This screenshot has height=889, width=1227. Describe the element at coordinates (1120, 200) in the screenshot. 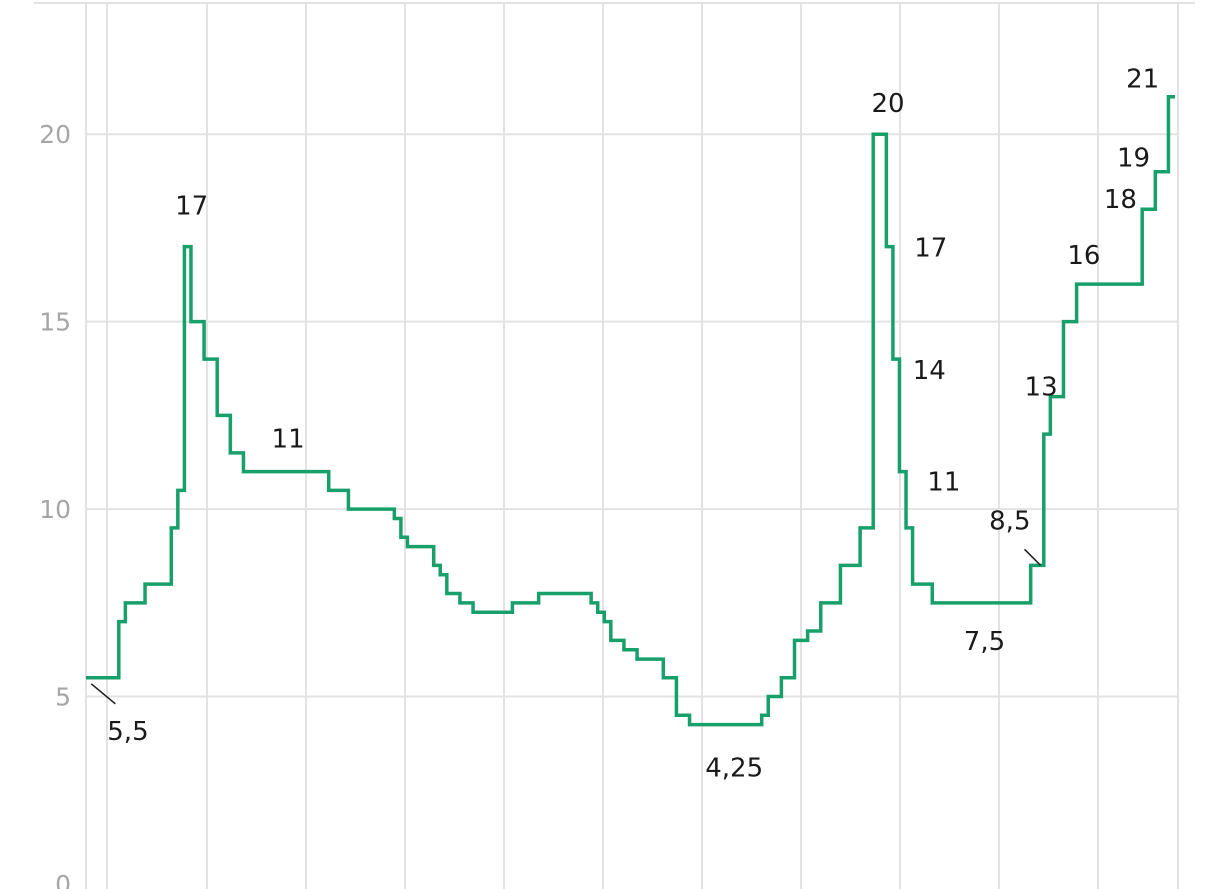

I see `data-label-12: 18` at that location.